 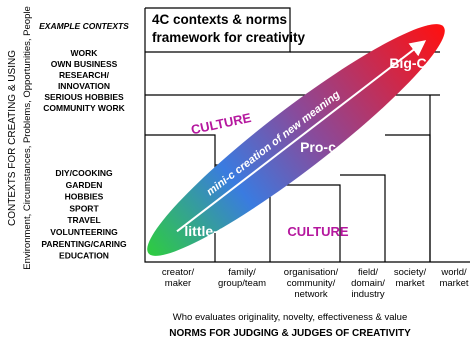 What do you see at coordinates (242, 272) in the screenshot?
I see `x-category: family/` at bounding box center [242, 272].